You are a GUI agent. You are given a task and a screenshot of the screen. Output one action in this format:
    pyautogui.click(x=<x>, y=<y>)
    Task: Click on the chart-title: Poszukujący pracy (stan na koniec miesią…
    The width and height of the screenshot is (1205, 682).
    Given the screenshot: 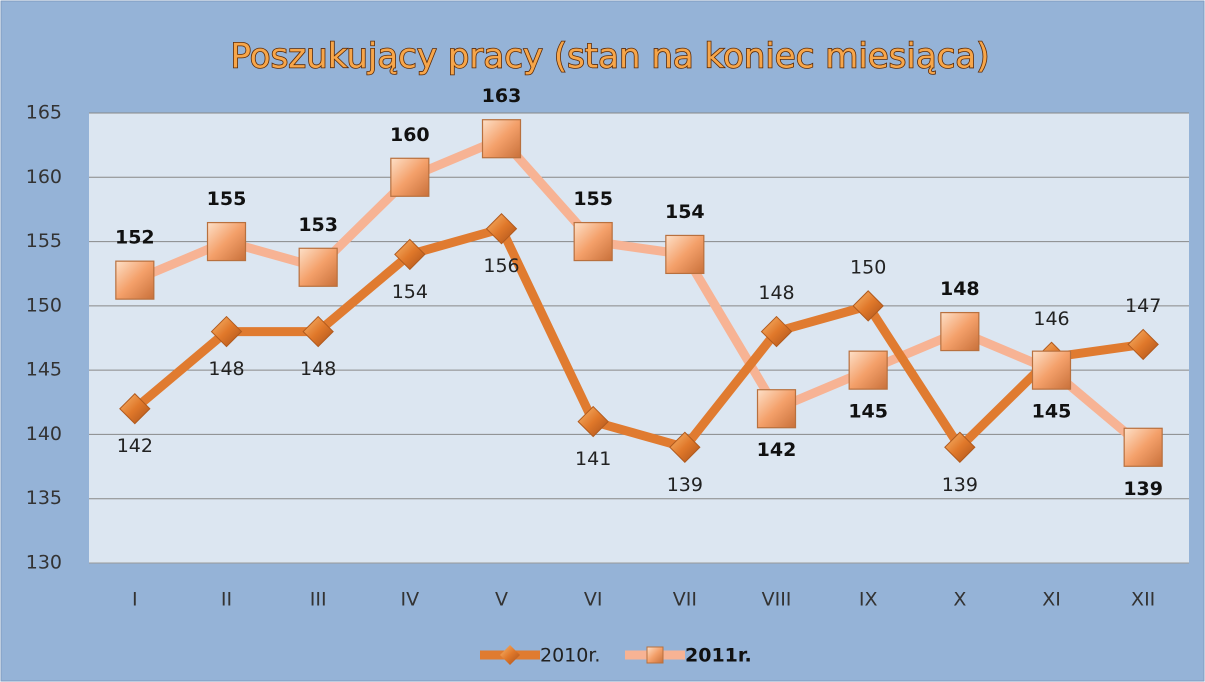 What is the action you would take?
    pyautogui.click(x=610, y=57)
    